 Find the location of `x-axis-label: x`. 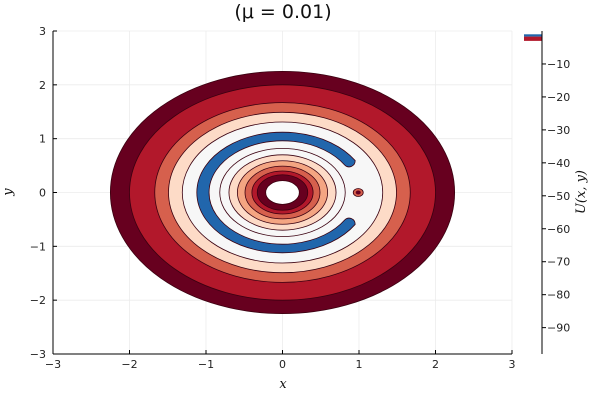

x-axis-label: x is located at coordinates (283, 384).